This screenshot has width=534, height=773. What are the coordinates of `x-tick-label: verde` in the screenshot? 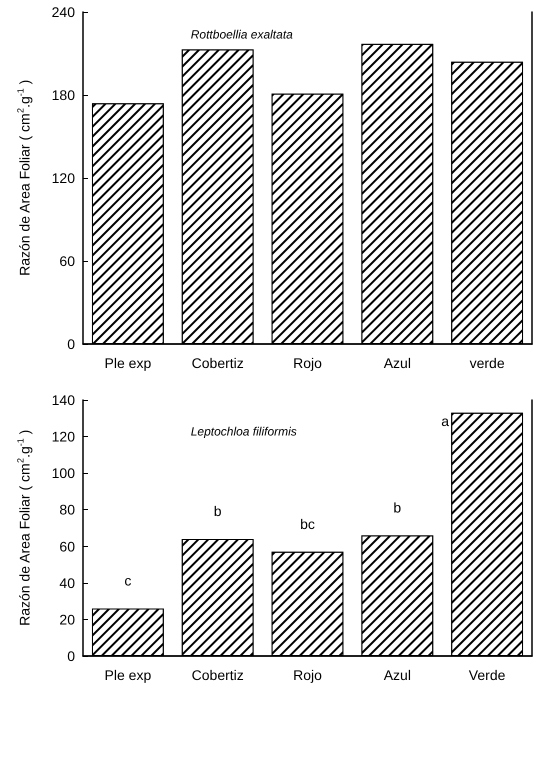 It's located at (487, 363).